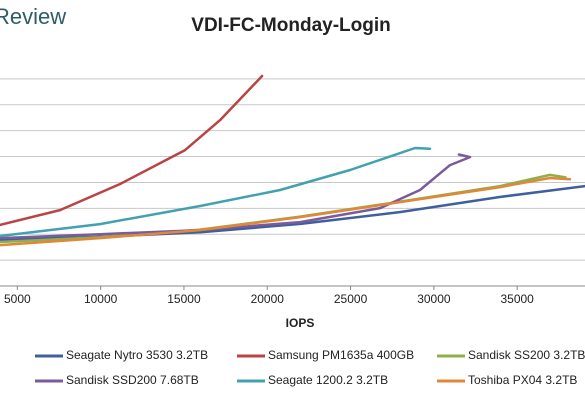 Image resolution: width=585 pixels, height=401 pixels. What do you see at coordinates (434, 299) in the screenshot?
I see `x-tick-label: 30000` at bounding box center [434, 299].